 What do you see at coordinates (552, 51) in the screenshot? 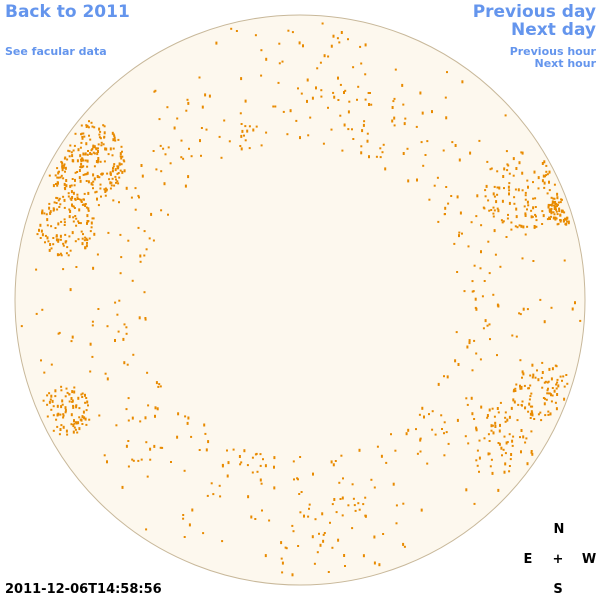
I see `previous-hour-link: Previous hour` at bounding box center [552, 51].